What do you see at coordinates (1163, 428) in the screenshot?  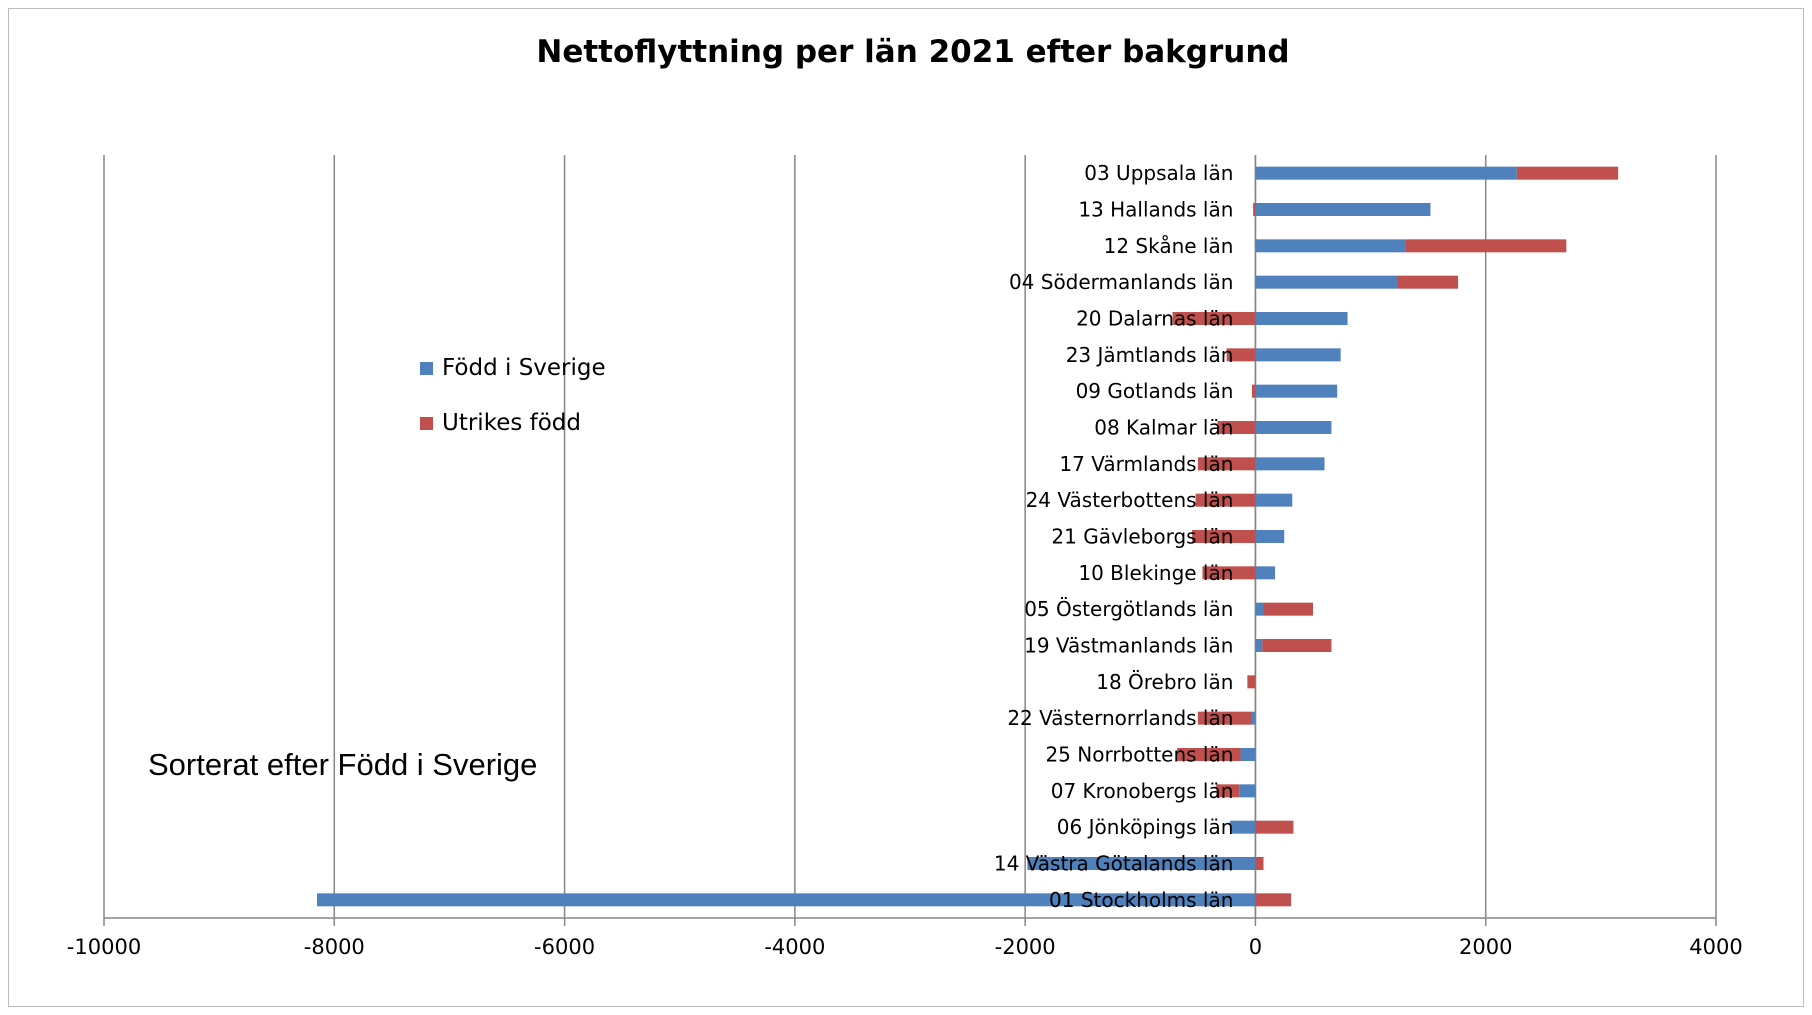 I see `category-label: 08 Kalmar län` at bounding box center [1163, 428].